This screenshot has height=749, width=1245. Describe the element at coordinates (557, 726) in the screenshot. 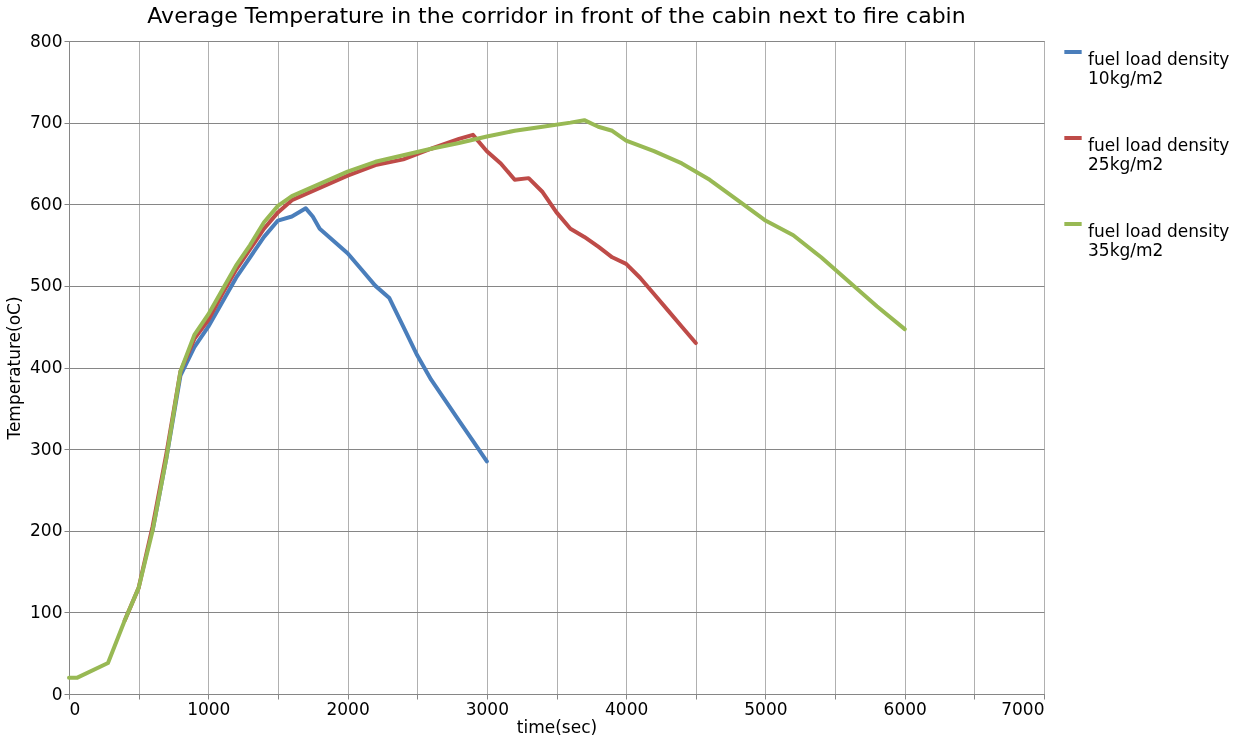

I see `x-axis-title: time(sec)` at that location.